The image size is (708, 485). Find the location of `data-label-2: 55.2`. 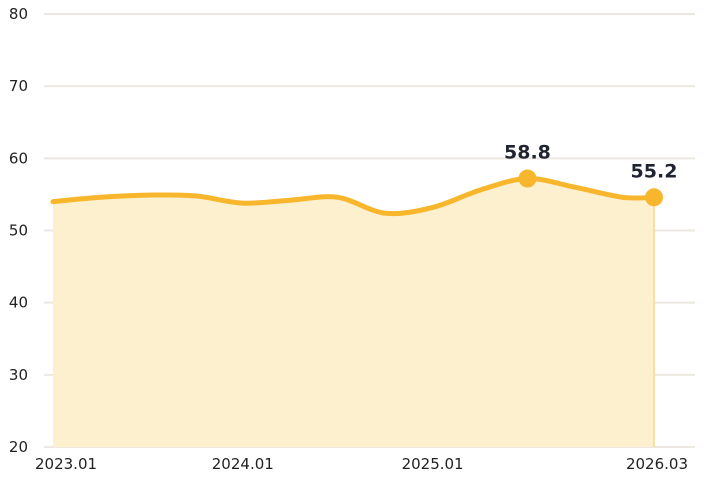

data-label-2: 55.2 is located at coordinates (654, 171).